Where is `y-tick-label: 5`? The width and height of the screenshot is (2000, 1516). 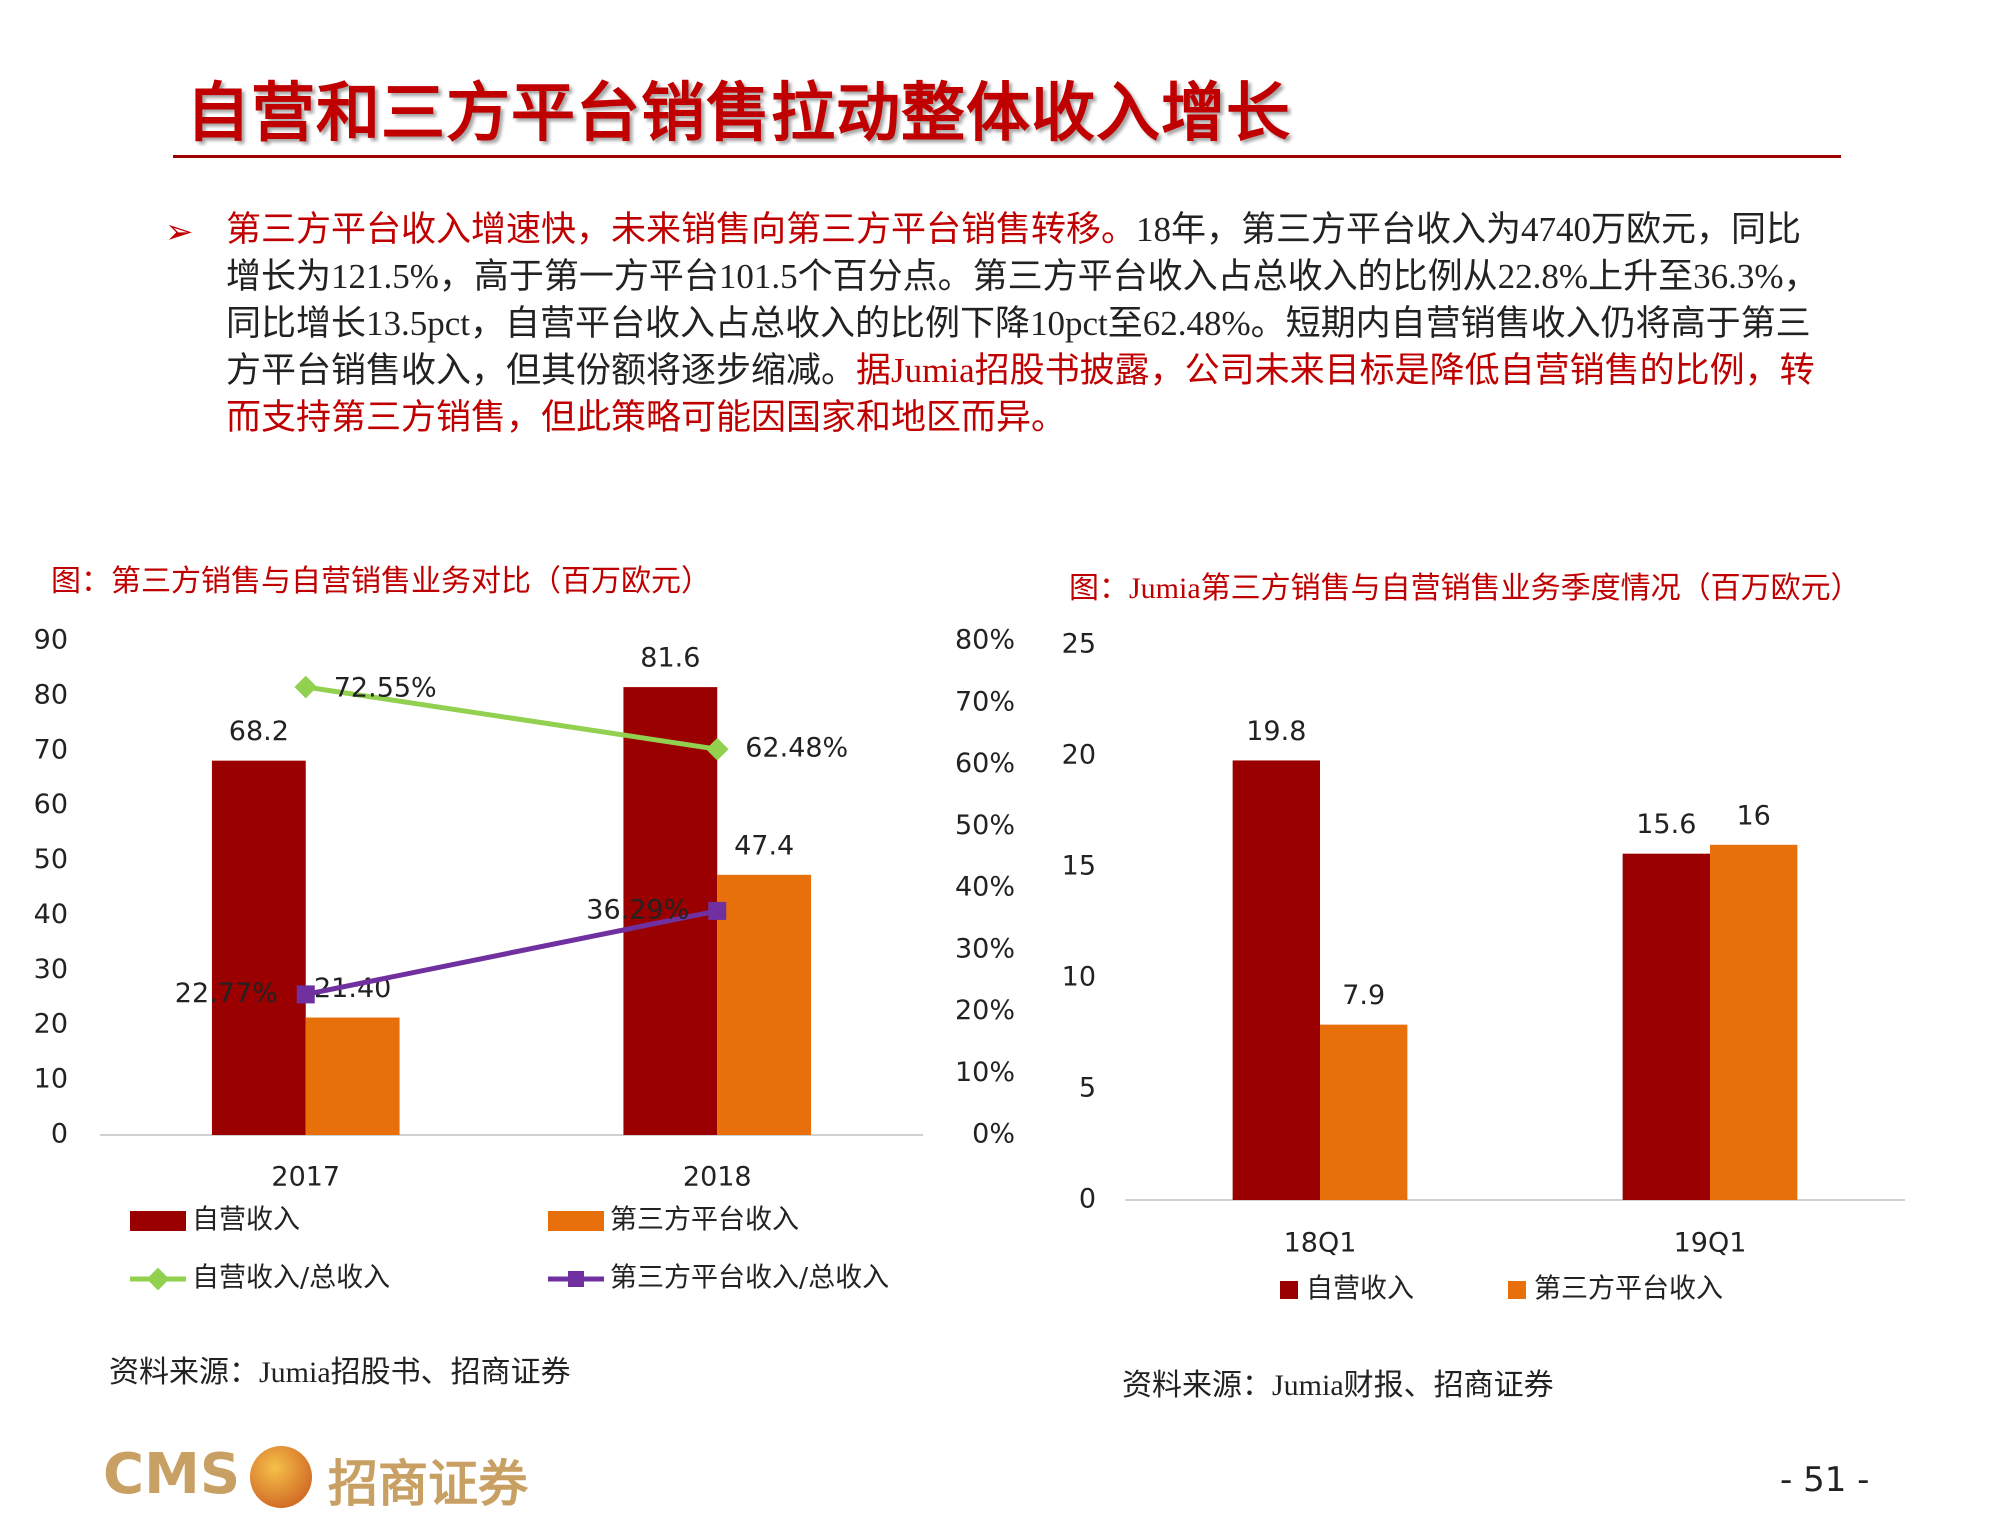 y-tick-label: 5 is located at coordinates (1087, 1088).